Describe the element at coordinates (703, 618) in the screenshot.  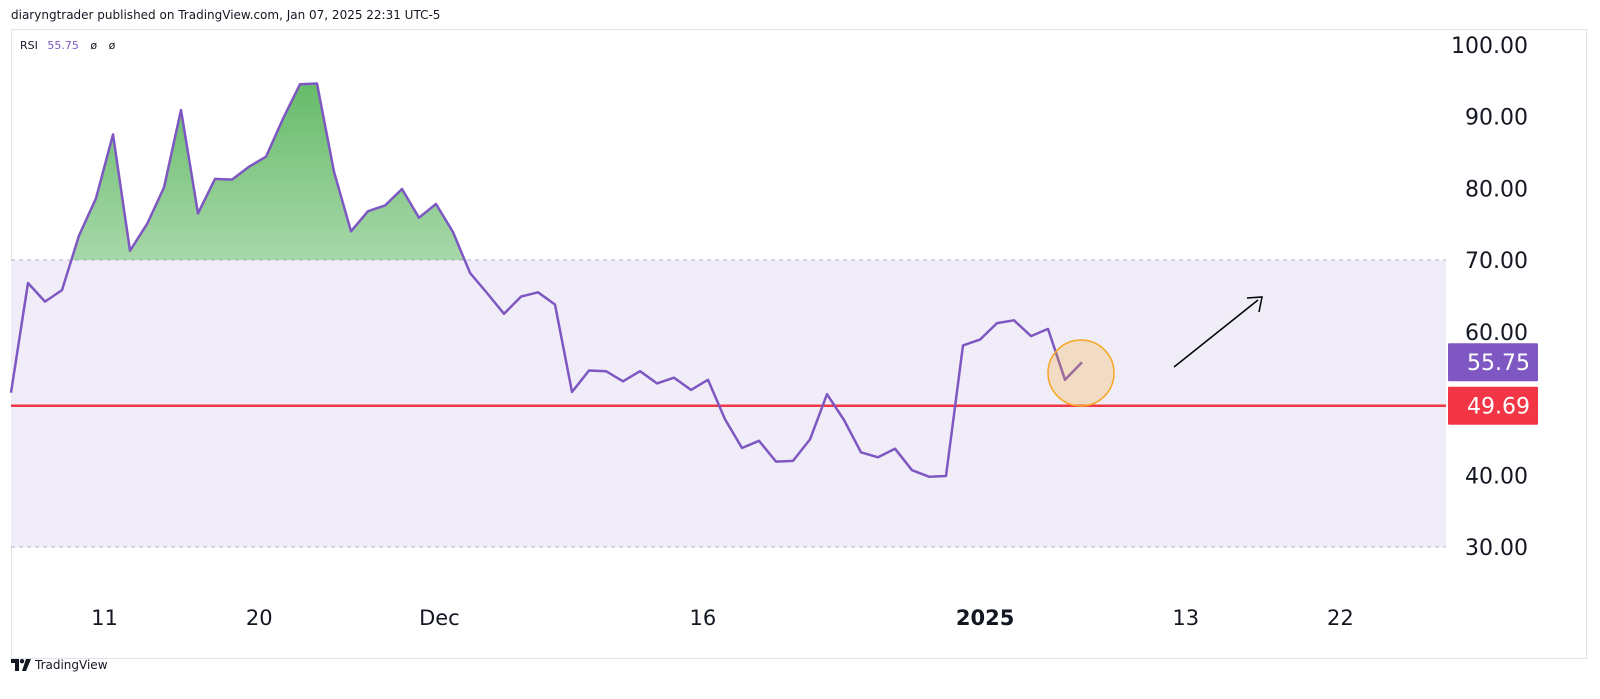
I see `x-tick-label: 16` at that location.